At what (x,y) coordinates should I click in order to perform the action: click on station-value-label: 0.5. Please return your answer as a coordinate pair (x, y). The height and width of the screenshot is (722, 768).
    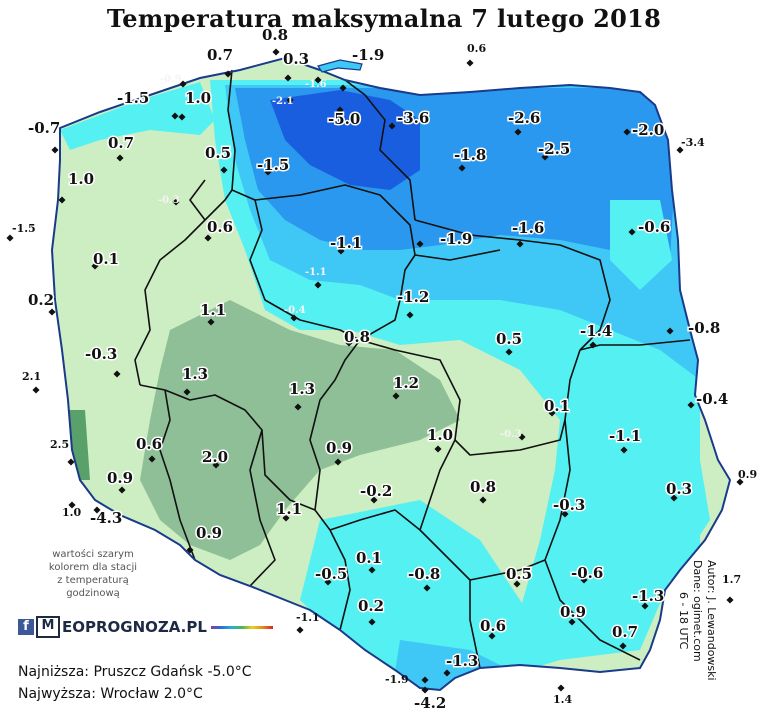
    Looking at the image, I should click on (519, 574).